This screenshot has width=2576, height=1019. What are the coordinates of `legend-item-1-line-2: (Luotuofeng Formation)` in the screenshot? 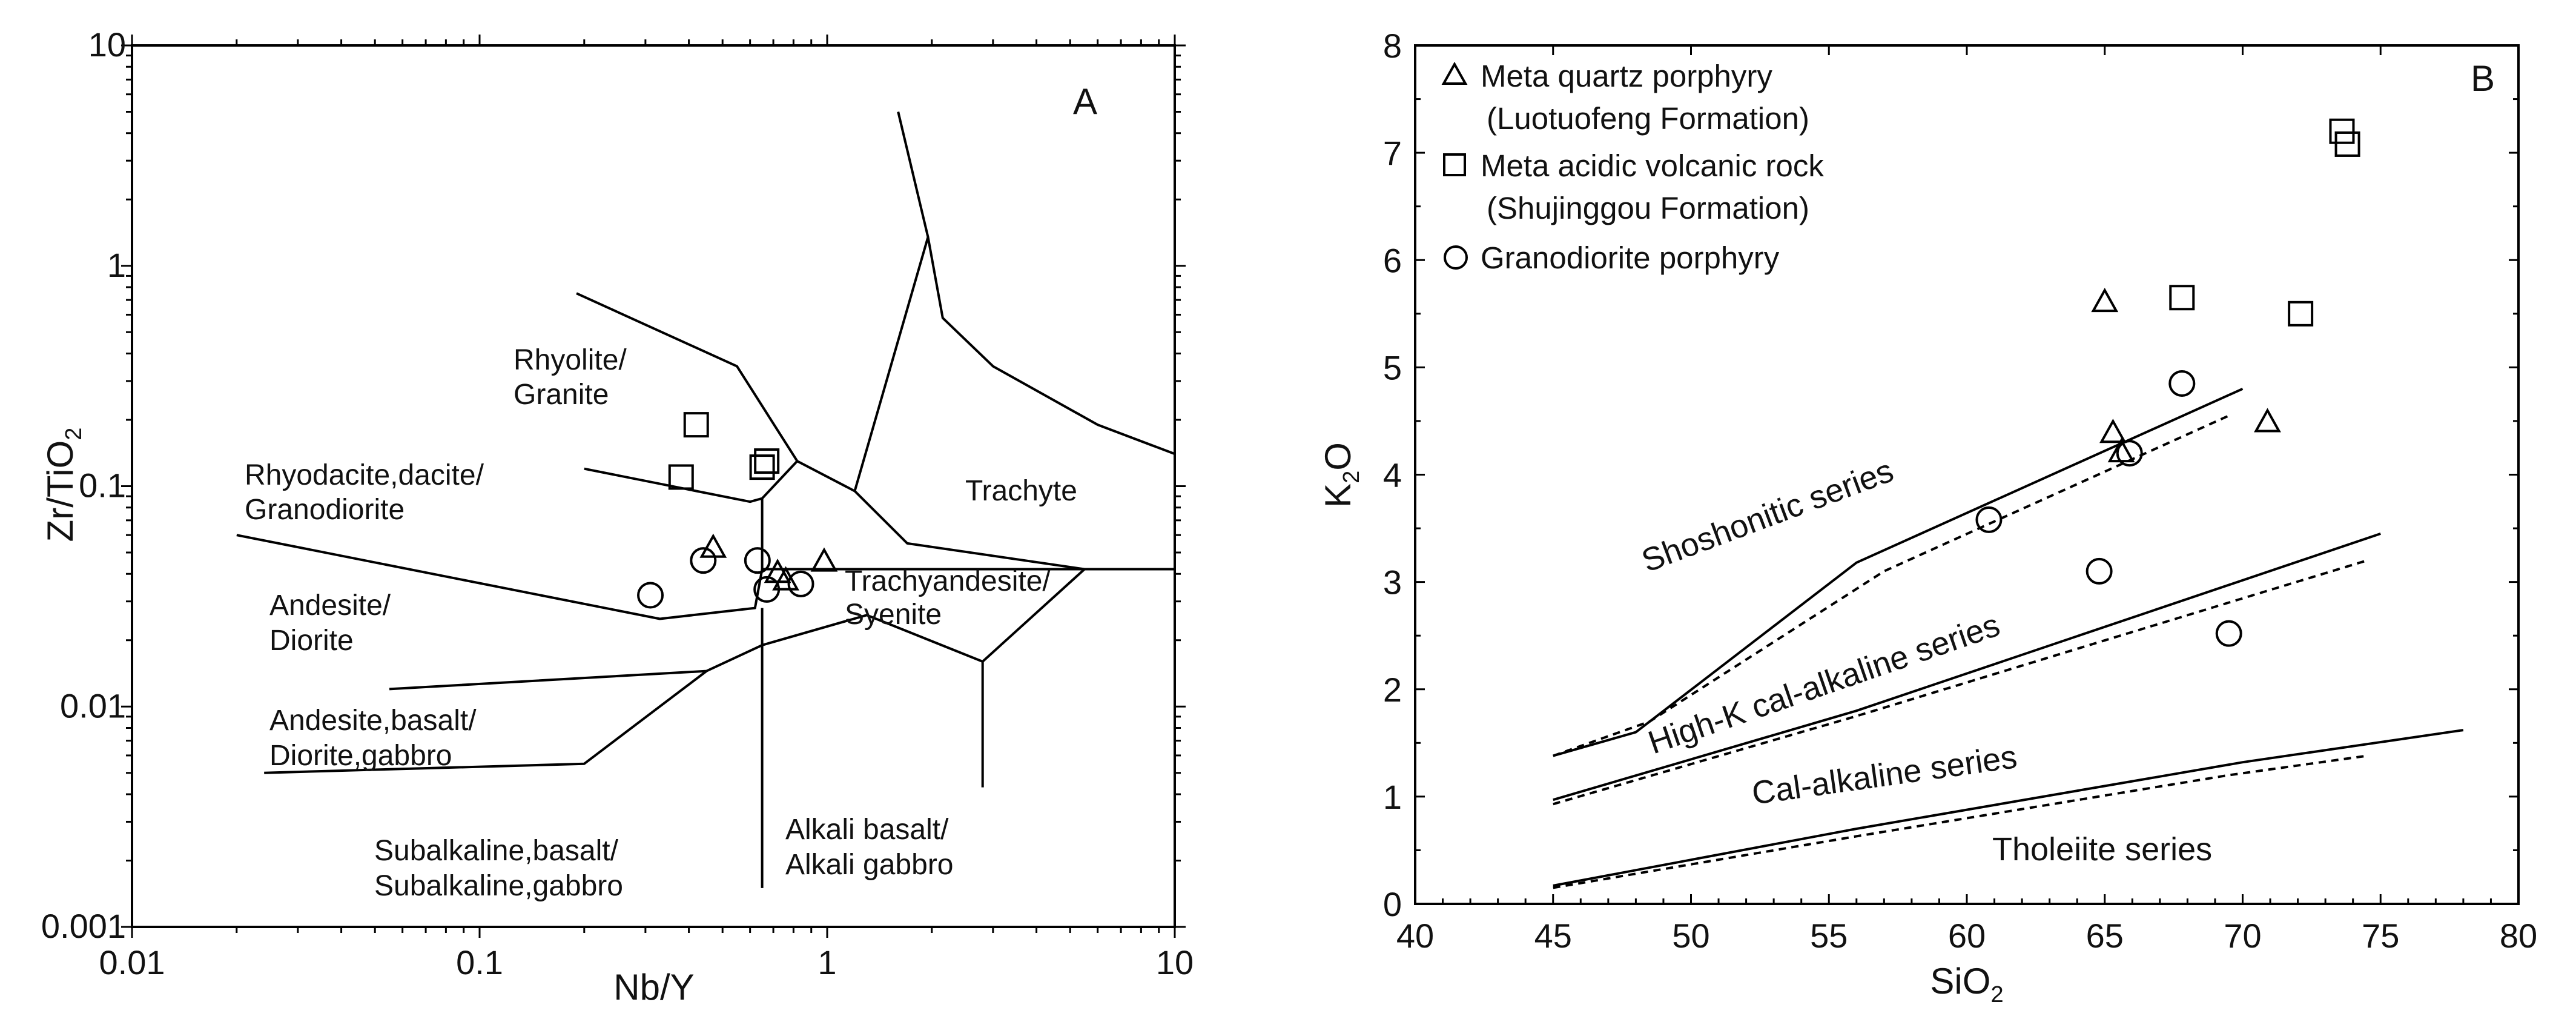 It's located at (1648, 118).